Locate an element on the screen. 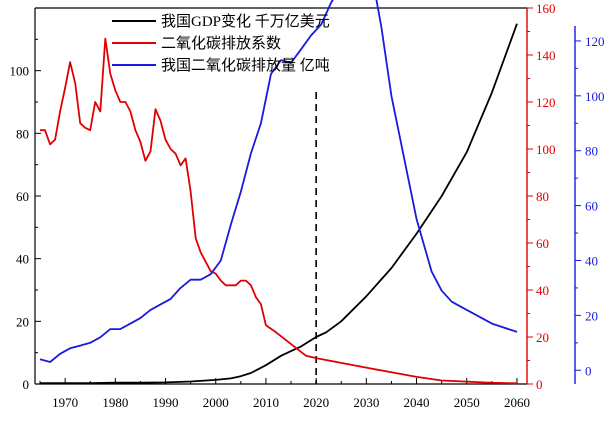  blue-tick-label: 20 is located at coordinates (591, 315).